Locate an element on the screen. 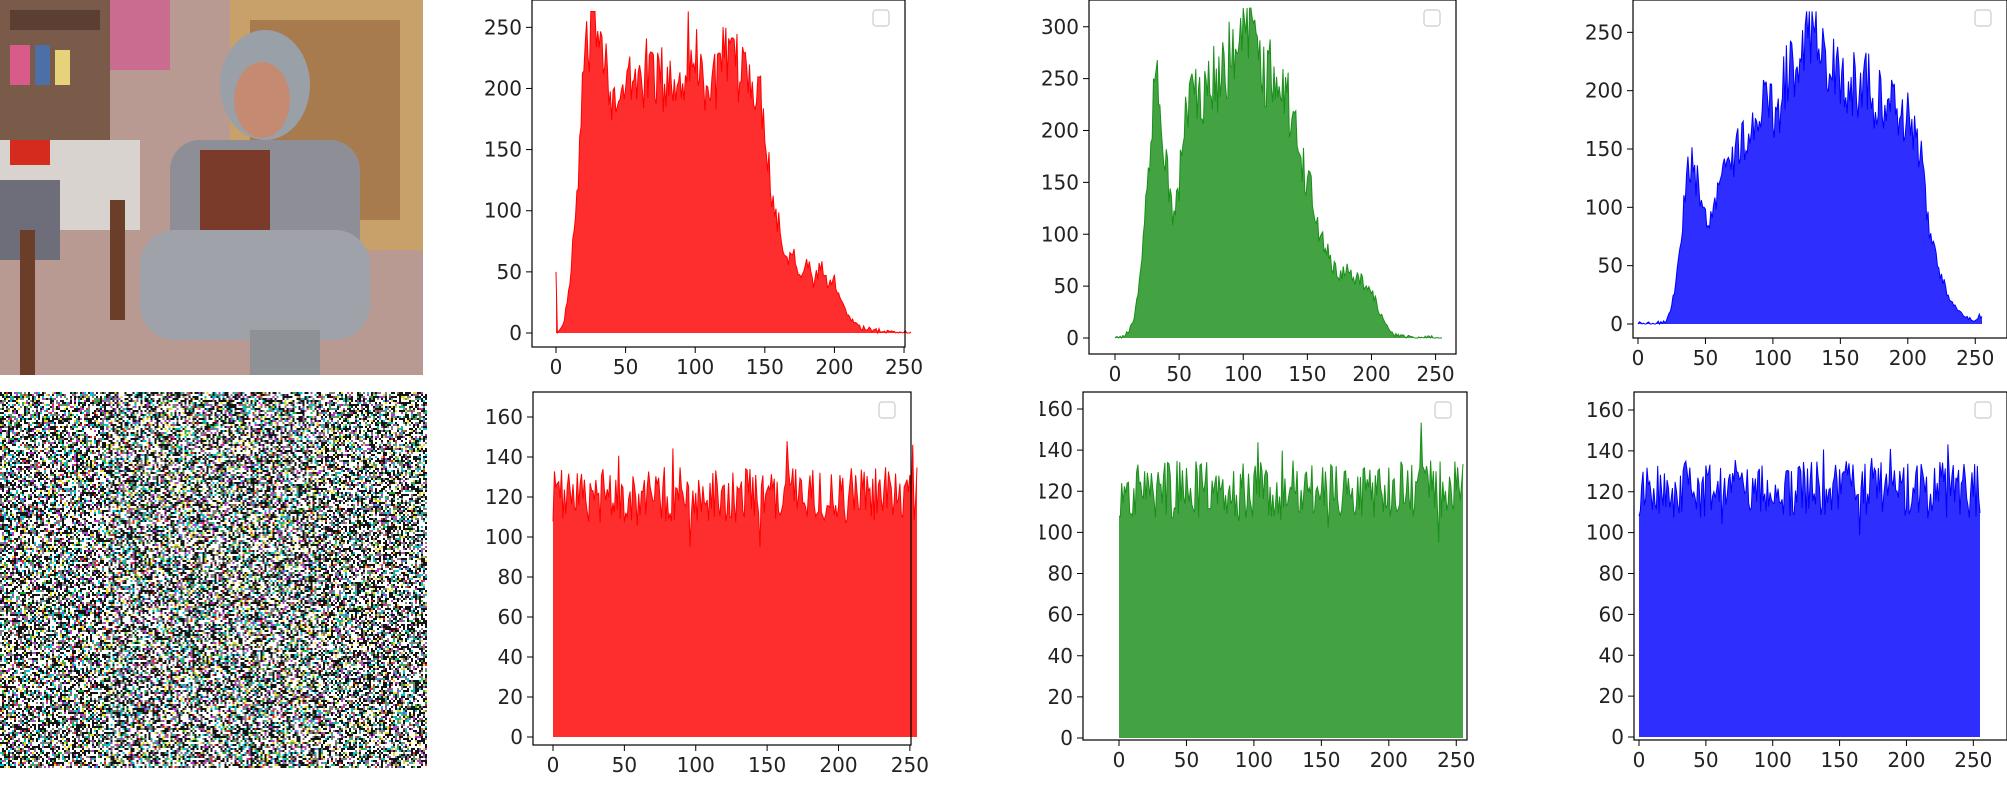 The height and width of the screenshot is (786, 2007). original-green-histogram: 0 50 100 150 200 250 0 50 100 150 200 250 300 is located at coordinates (1249, 193).